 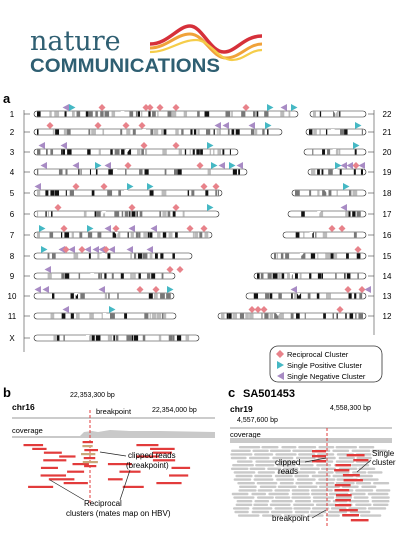 What do you see at coordinates (280, 354) in the screenshot?
I see `legend-diamond-icon` at bounding box center [280, 354].